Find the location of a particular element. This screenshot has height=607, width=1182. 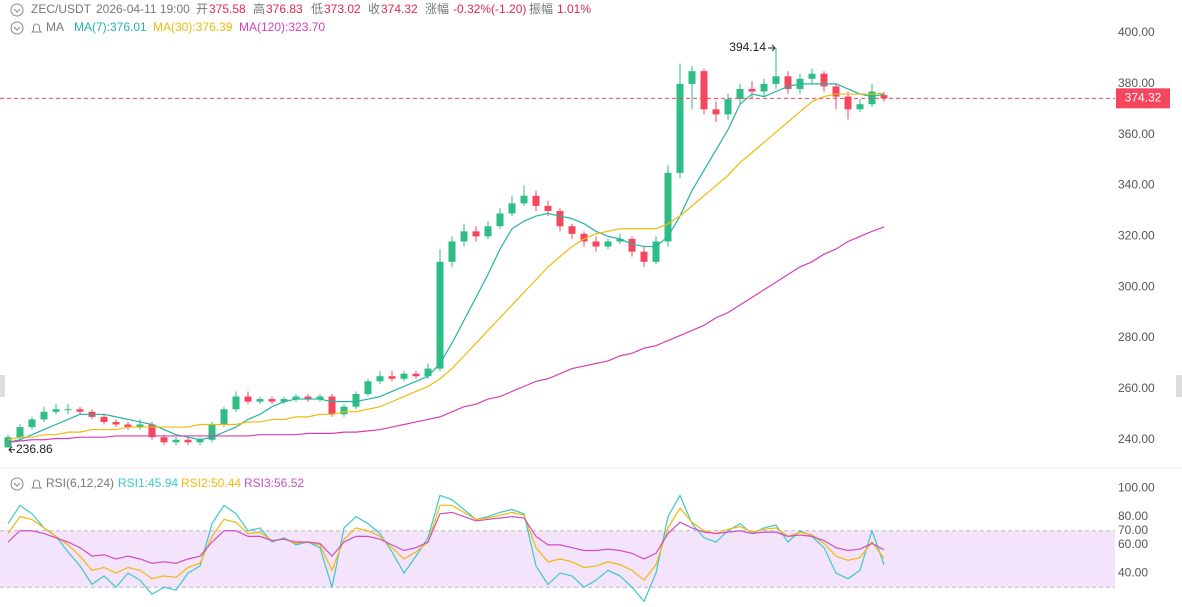

last-price-tag is located at coordinates (1143, 98).